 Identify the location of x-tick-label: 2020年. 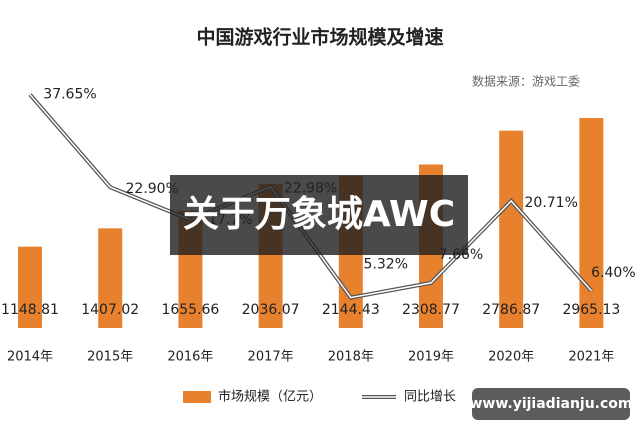
(511, 357).